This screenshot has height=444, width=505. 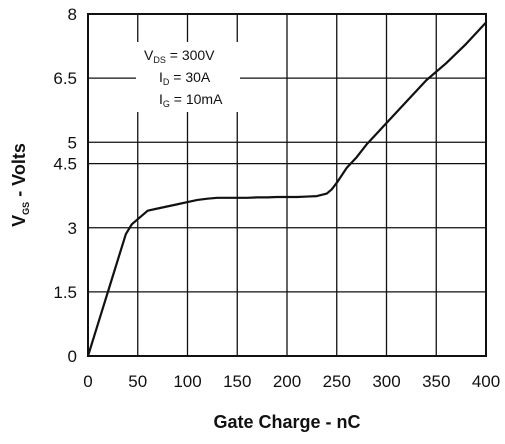 I want to click on x-tick-label: 350, so click(x=436, y=381).